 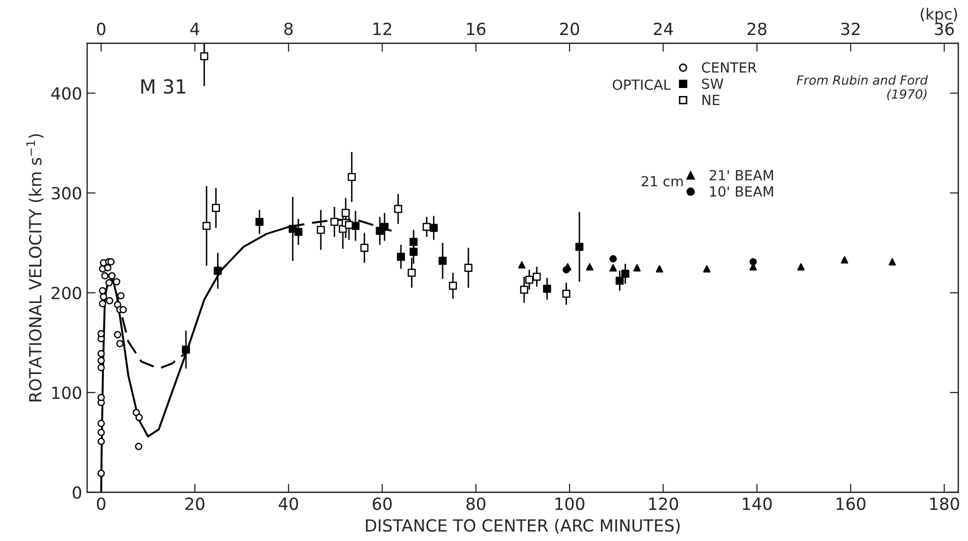 I want to click on x2-tick-label: 4, so click(x=195, y=28).